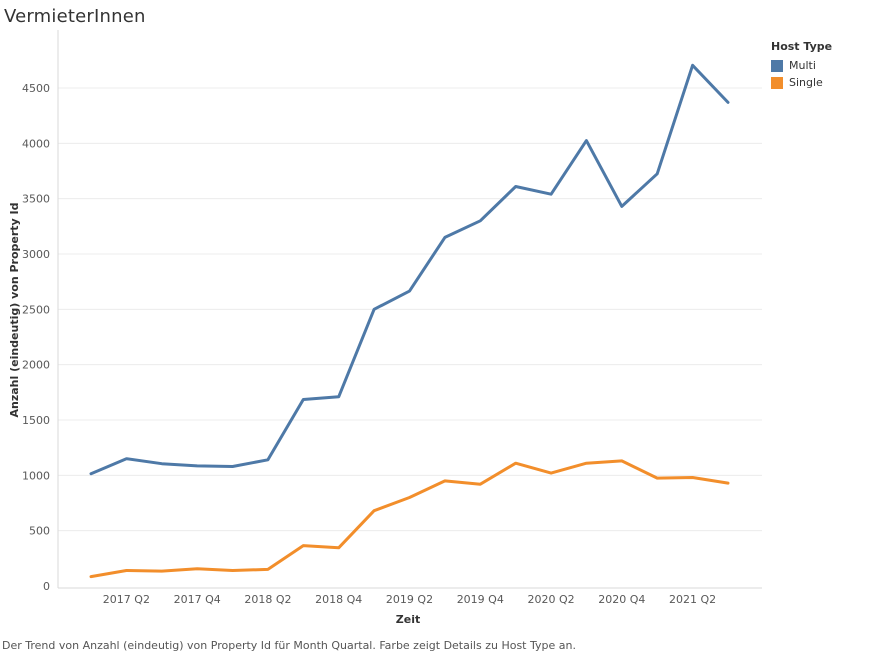 This screenshot has width=891, height=654. Describe the element at coordinates (806, 82) in the screenshot. I see `legend-label-single: Single` at that location.